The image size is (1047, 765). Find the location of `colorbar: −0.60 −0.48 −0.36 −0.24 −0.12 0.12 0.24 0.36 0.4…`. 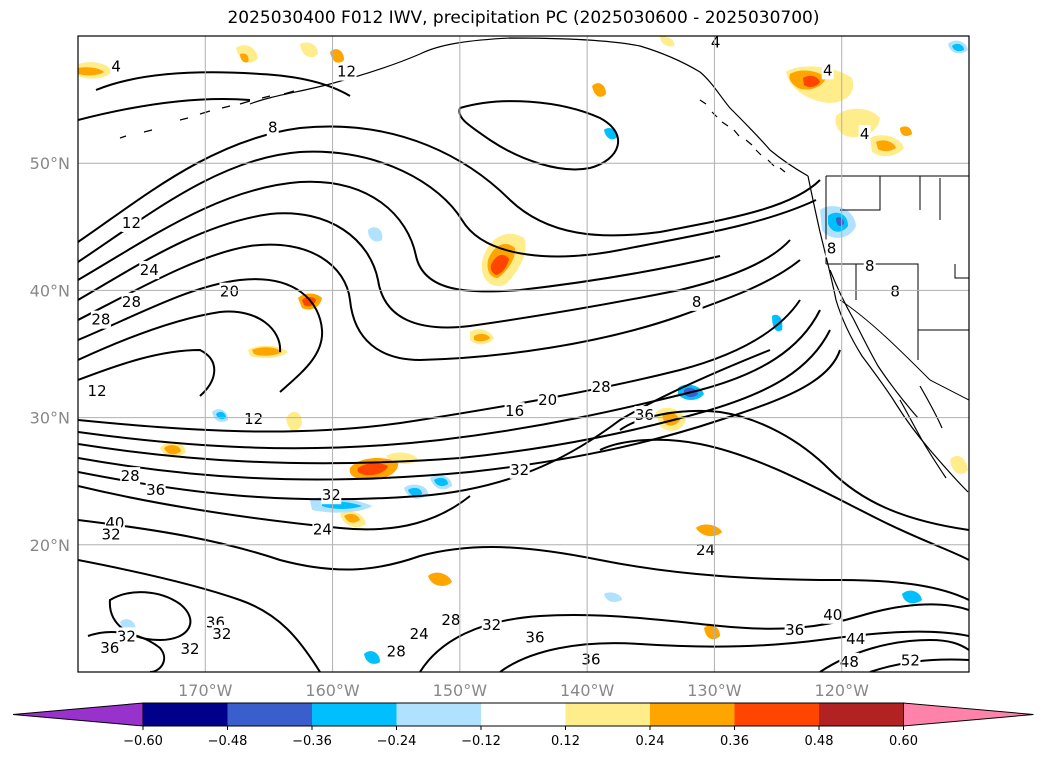

colorbar: −0.60 −0.48 −0.36 −0.24 −0.12 0.12 0.24 0.36 0.4… is located at coordinates (523, 725).